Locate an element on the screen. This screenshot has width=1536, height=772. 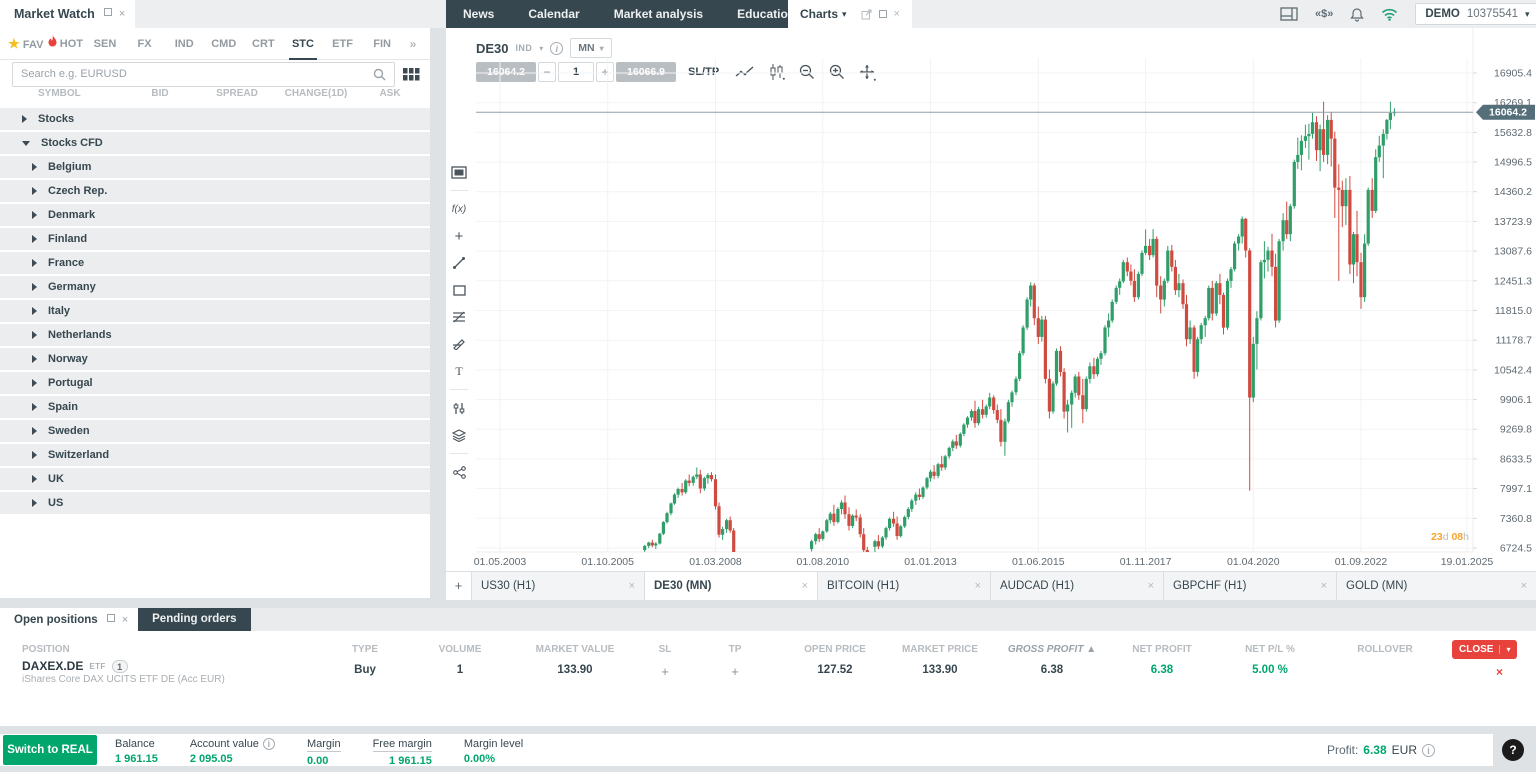
tab-open-positions: Open positions × is located at coordinates (69, 619).